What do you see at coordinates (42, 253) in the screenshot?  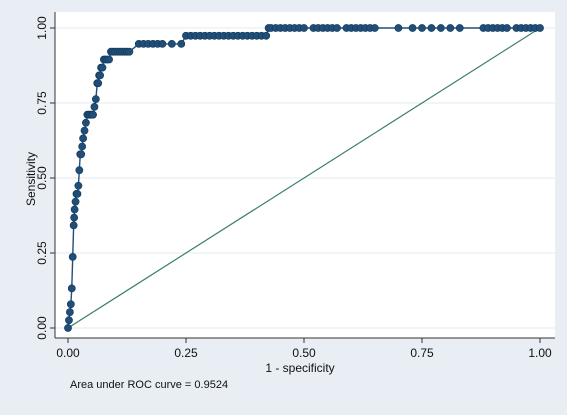 I see `y-tick-label-1: 0.25` at bounding box center [42, 253].